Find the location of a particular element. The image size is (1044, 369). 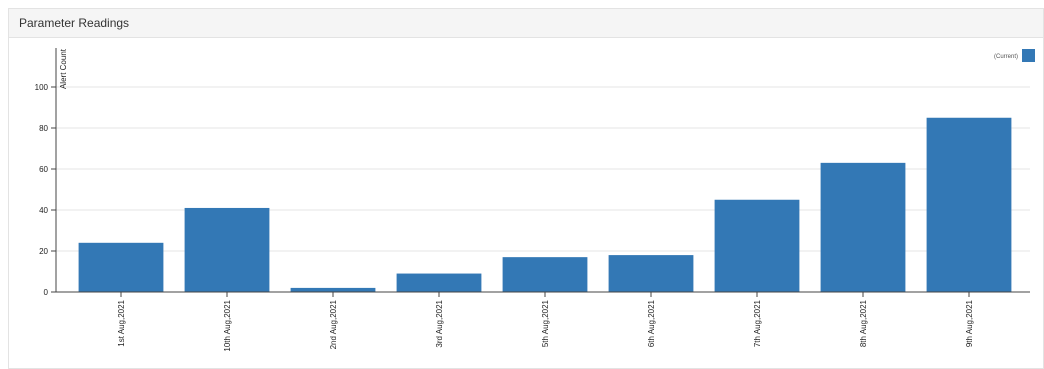

panel-title: Parameter Readings is located at coordinates (74, 23).